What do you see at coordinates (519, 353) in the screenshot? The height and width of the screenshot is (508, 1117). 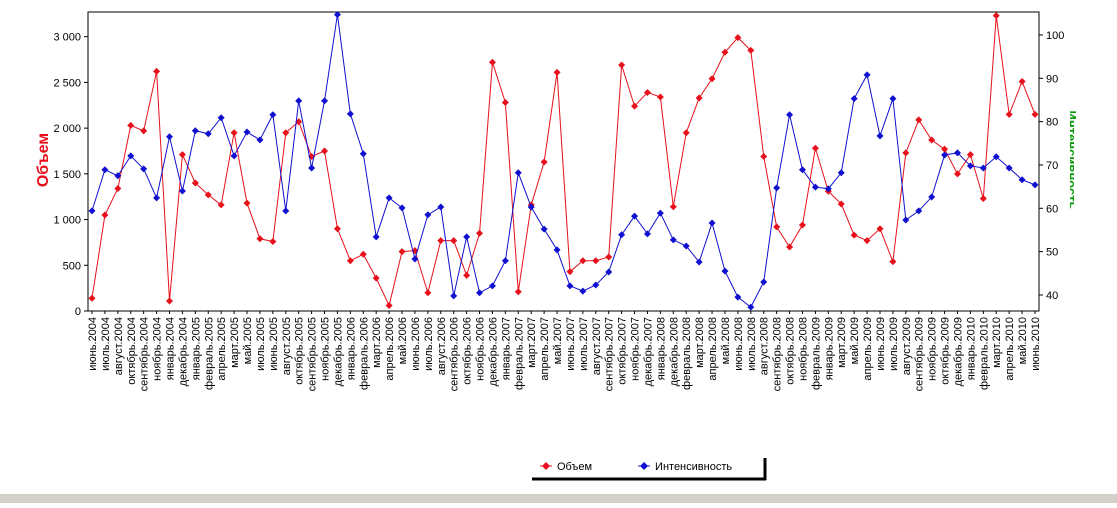 I see `x-tick-label: февраль.2007` at bounding box center [519, 353].